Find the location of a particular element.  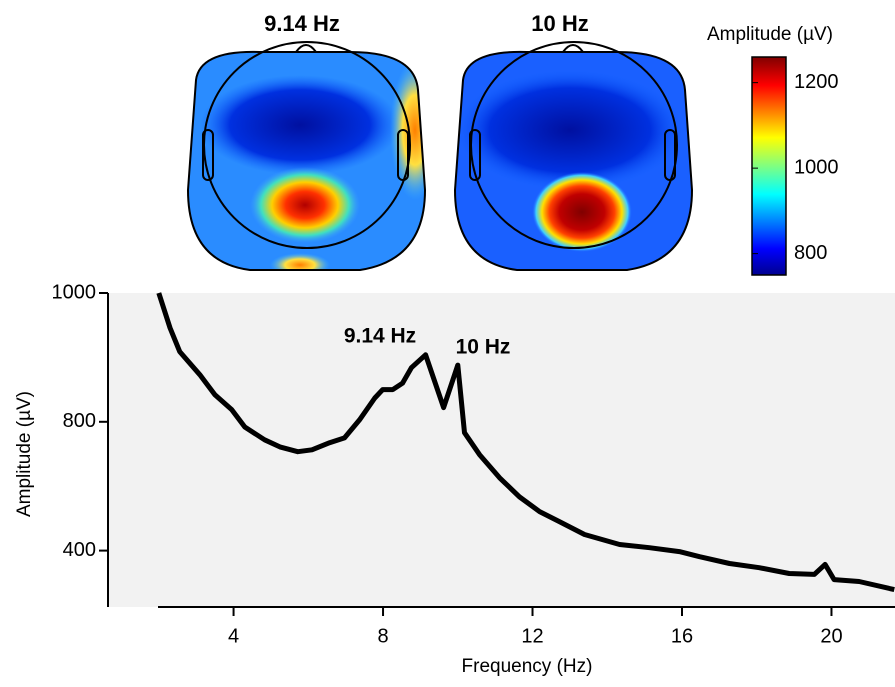

y-tick-label: 400 is located at coordinates (79, 550).